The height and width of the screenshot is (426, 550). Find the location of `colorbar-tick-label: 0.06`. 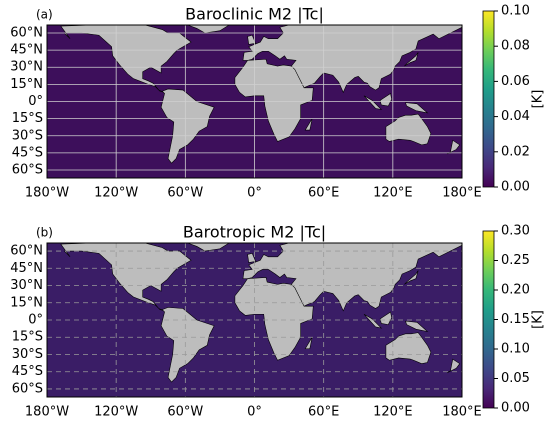

colorbar-tick-label: 0.06 is located at coordinates (515, 81).